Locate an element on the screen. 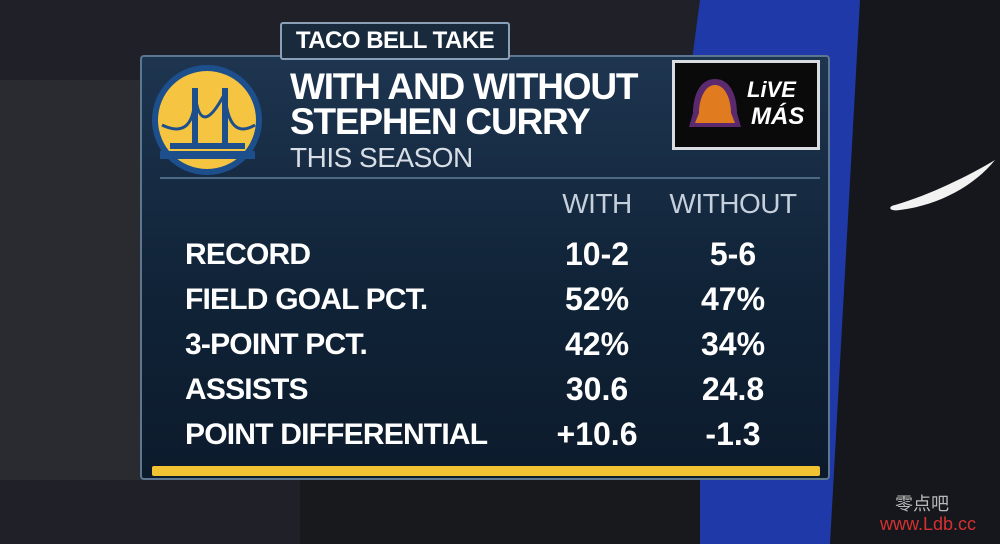  cell-value: +10.6 is located at coordinates (597, 434).